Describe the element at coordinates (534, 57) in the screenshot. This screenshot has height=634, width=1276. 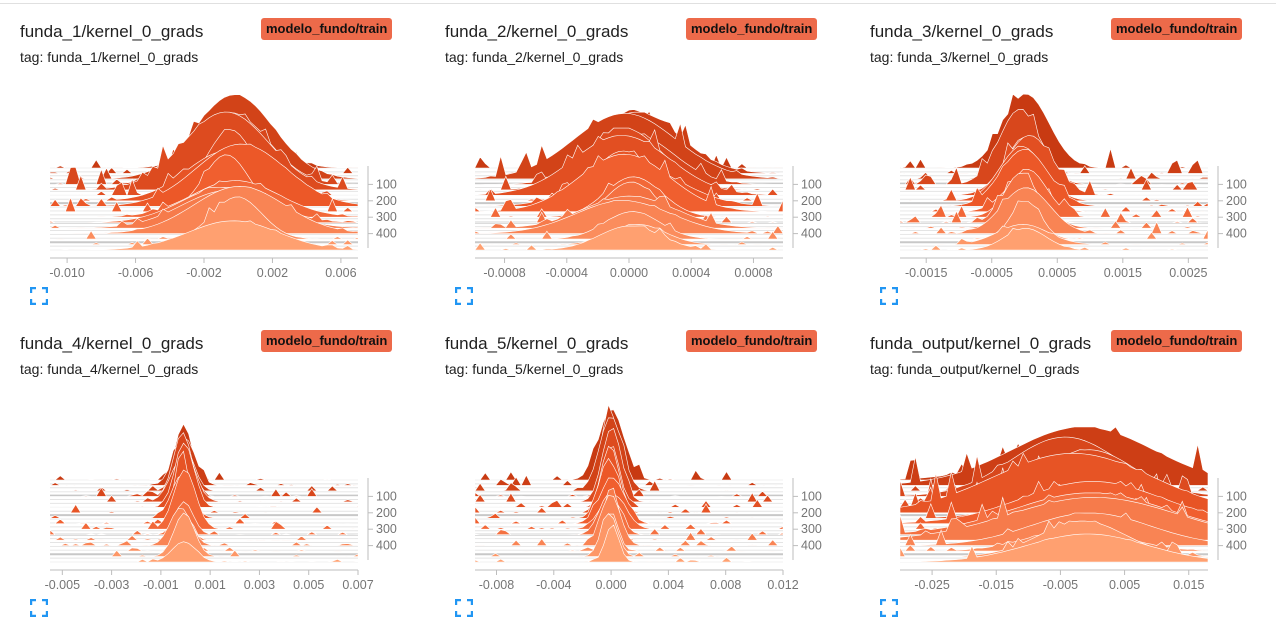
I see `card-tag: tag: funda_2/kernel_0_grads` at that location.